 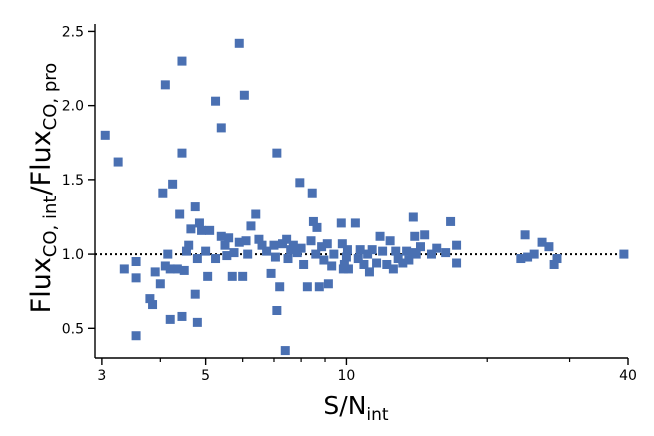 I want to click on x-tick-label: 3, so click(x=101, y=376).